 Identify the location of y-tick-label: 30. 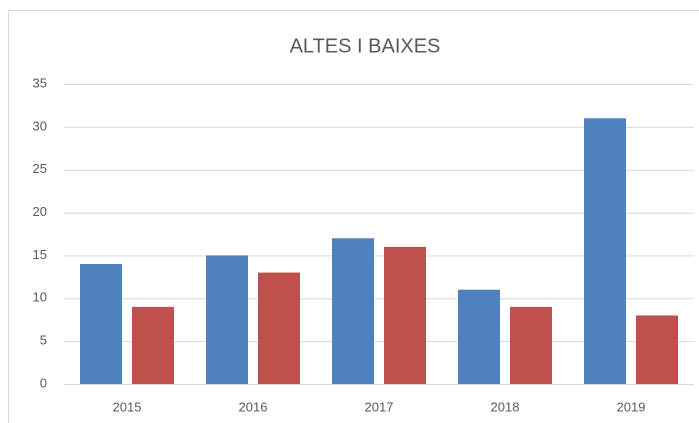
(40, 125).